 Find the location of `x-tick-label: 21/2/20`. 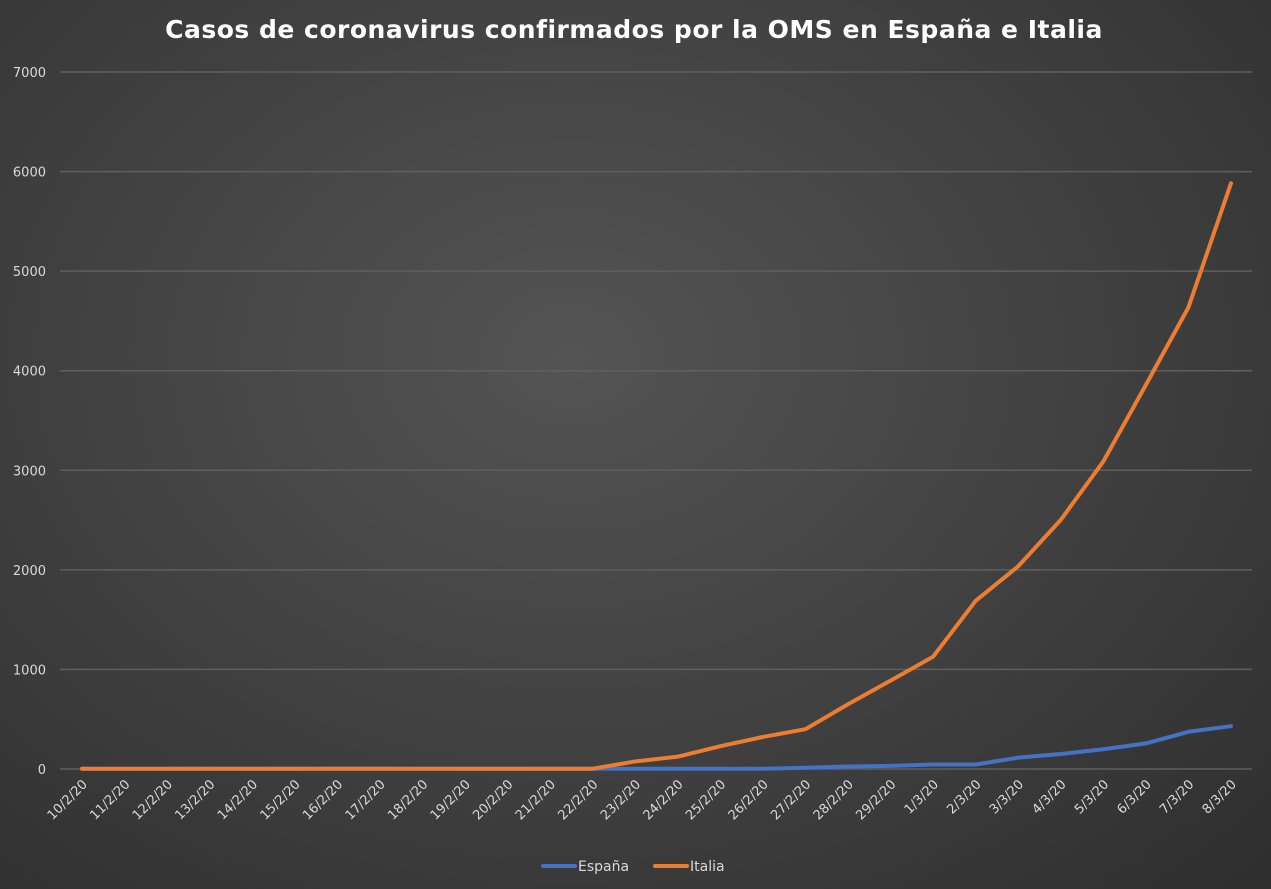

x-tick-label: 21/2/20 is located at coordinates (536, 800).